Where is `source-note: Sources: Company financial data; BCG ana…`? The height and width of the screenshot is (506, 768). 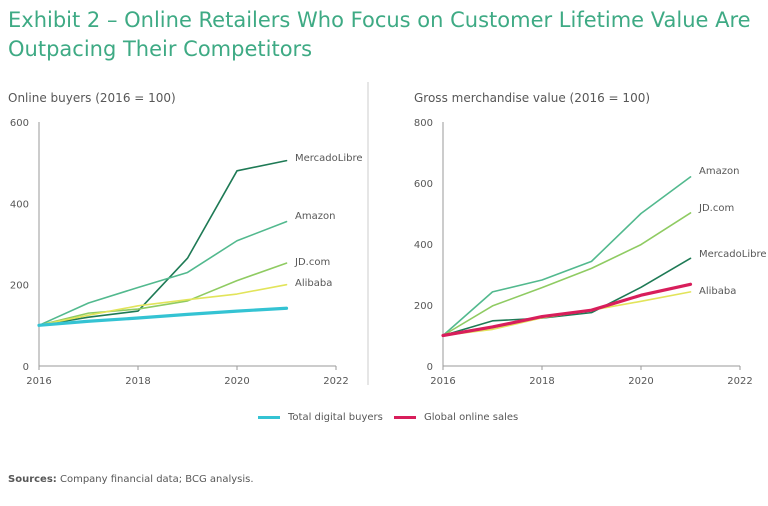 source-note: Sources: Company financial data; BCG ana… is located at coordinates (131, 479).